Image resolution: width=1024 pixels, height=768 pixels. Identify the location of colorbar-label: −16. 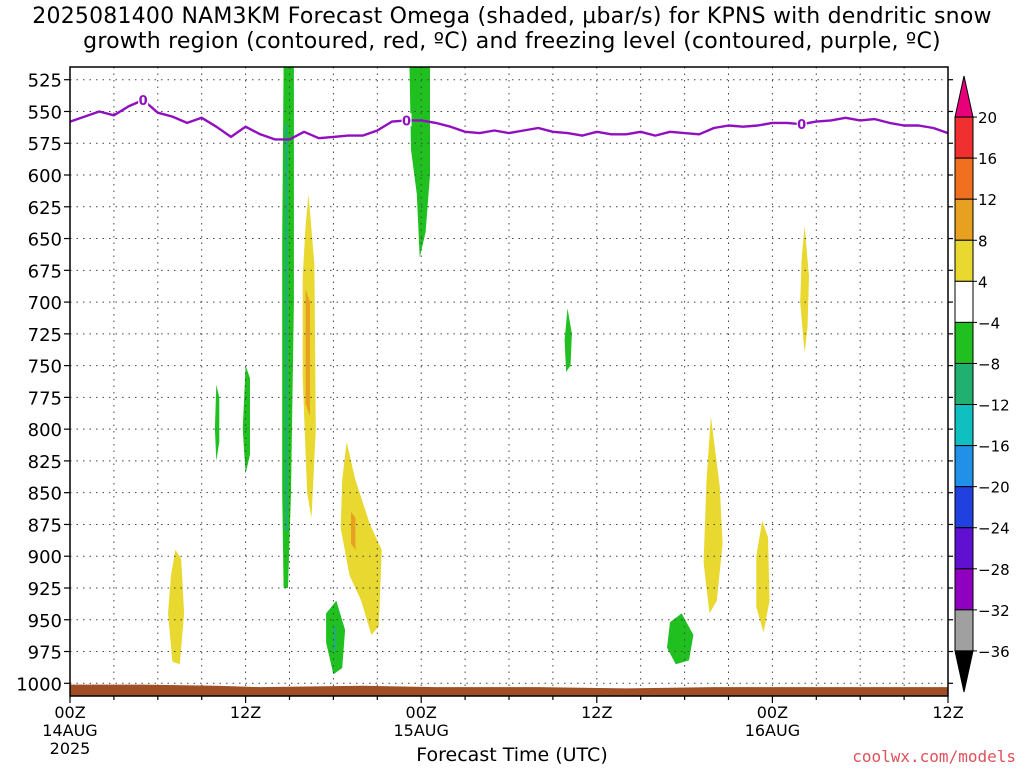
(994, 447).